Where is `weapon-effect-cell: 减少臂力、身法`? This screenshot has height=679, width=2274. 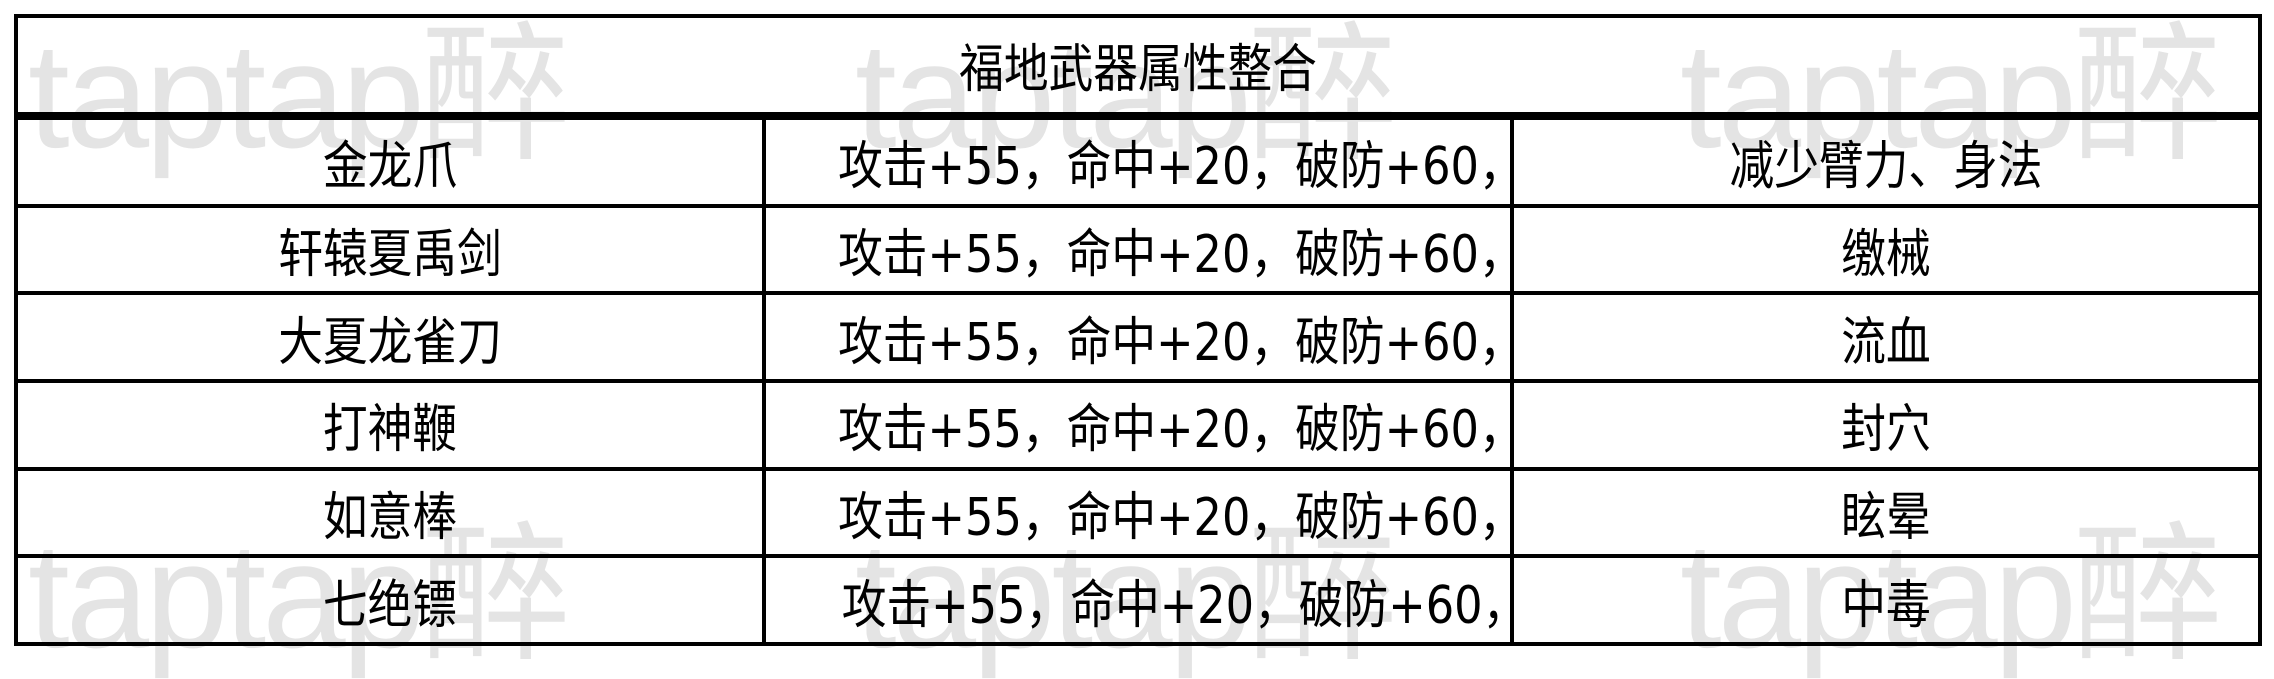
weapon-effect-cell: 减少臂力、身法 is located at coordinates (1886, 162).